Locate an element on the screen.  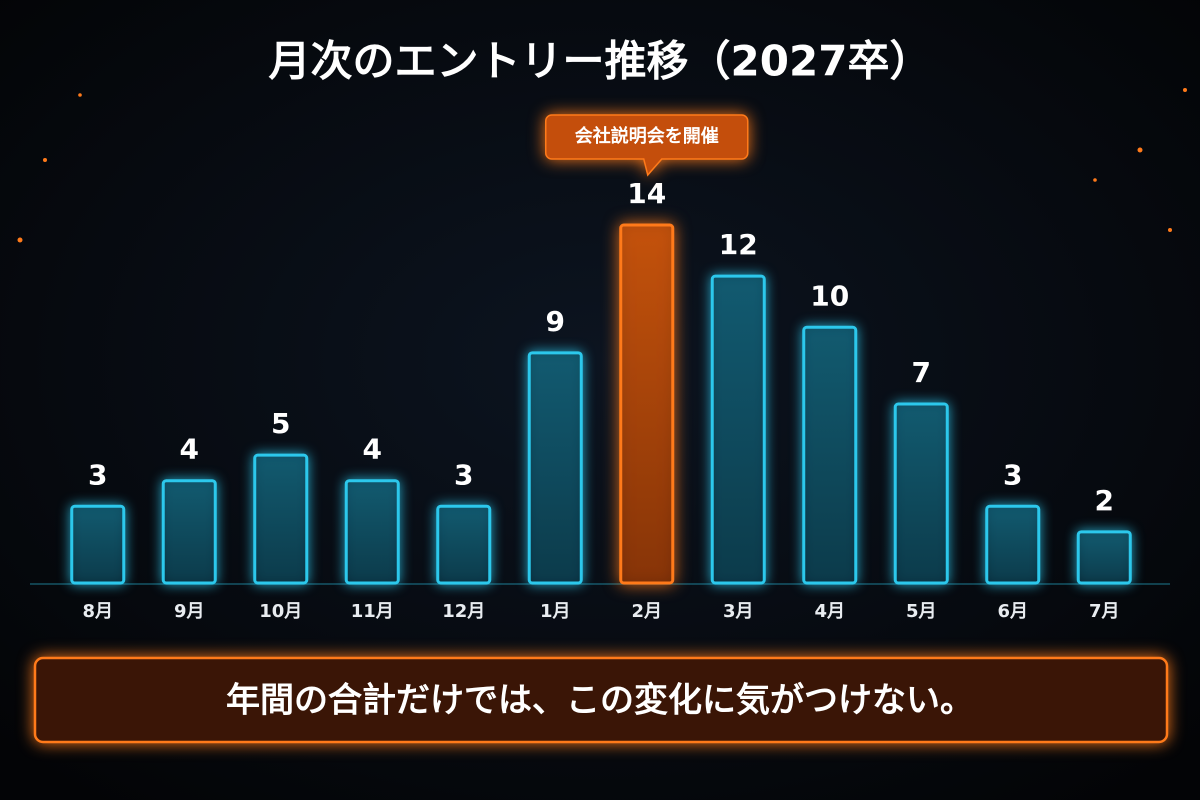
footer-text: 年間の合計だけでは、この変化に気がつけない。 is located at coordinates (600, 701).